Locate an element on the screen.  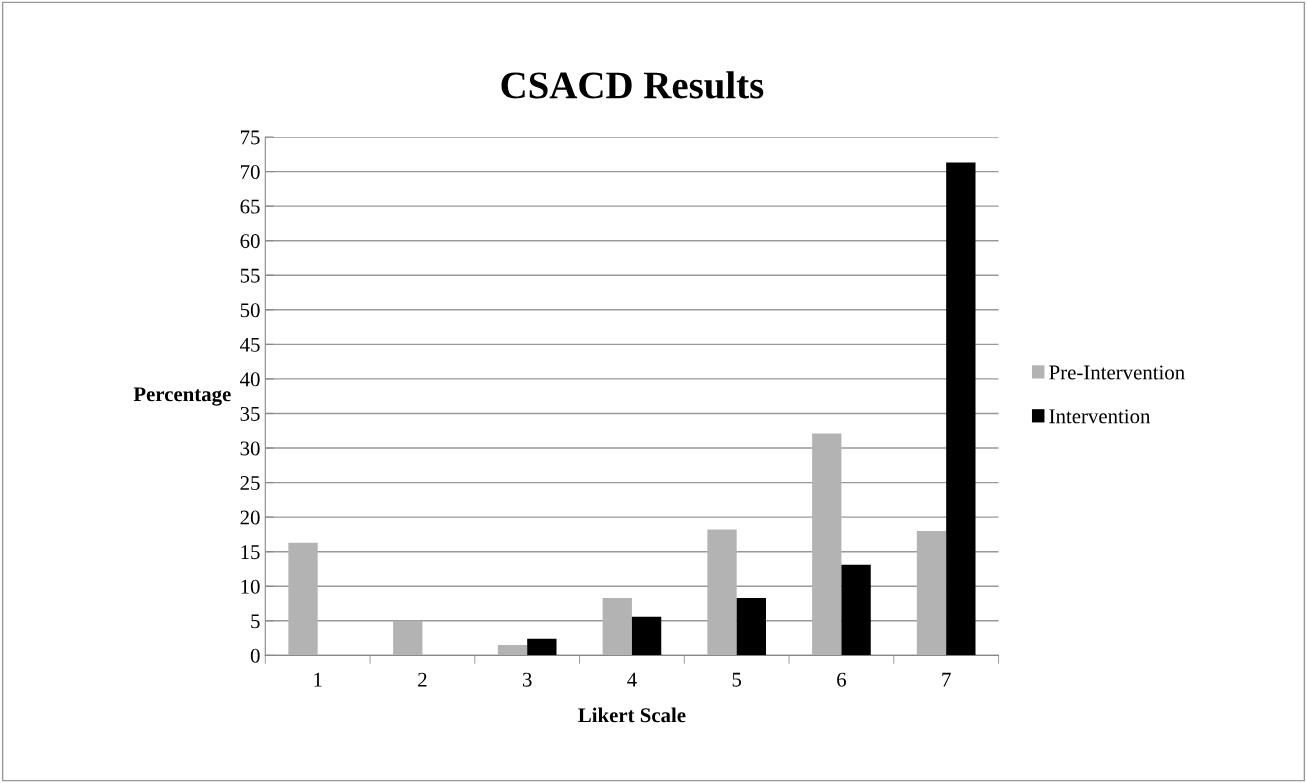
y-tick-label: 55 is located at coordinates (250, 275).